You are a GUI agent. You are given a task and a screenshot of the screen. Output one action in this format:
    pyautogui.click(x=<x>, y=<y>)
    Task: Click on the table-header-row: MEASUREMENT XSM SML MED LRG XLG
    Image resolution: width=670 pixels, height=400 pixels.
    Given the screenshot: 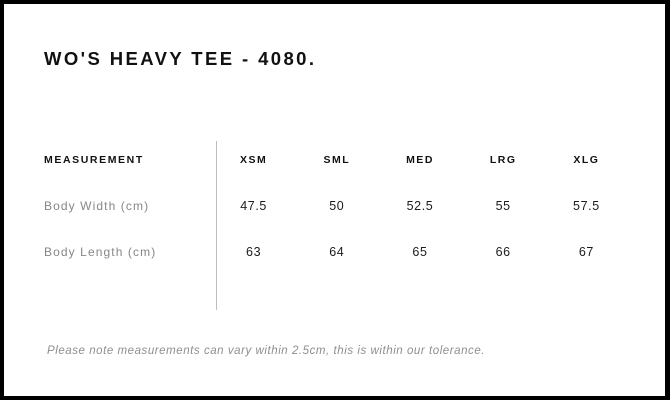 What is the action you would take?
    pyautogui.click(x=336, y=160)
    